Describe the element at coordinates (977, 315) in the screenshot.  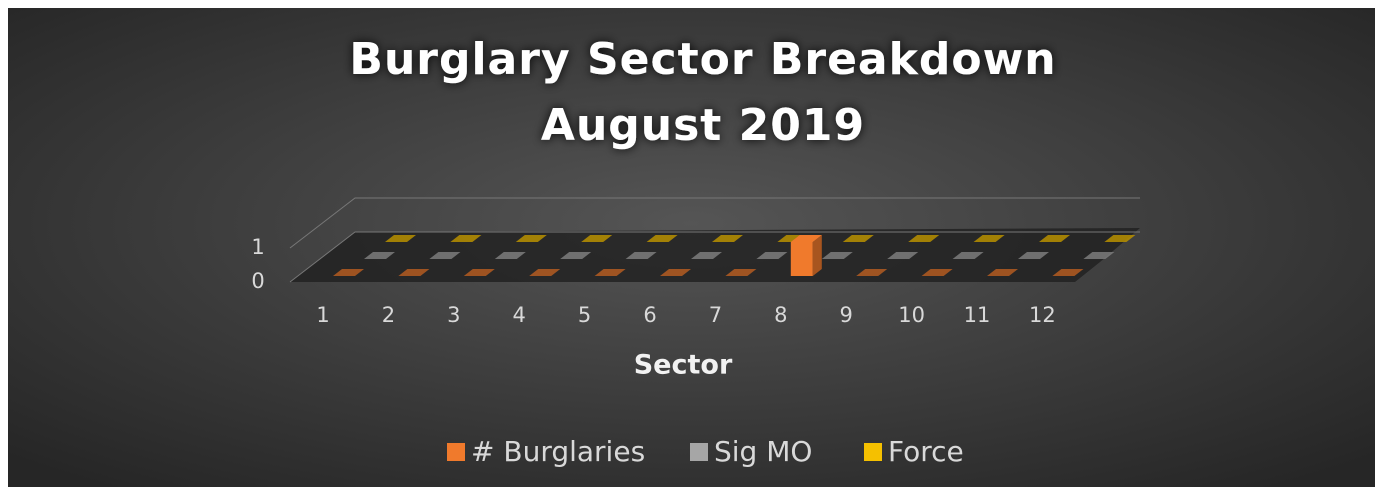
I see `x-tick-label: 11` at that location.